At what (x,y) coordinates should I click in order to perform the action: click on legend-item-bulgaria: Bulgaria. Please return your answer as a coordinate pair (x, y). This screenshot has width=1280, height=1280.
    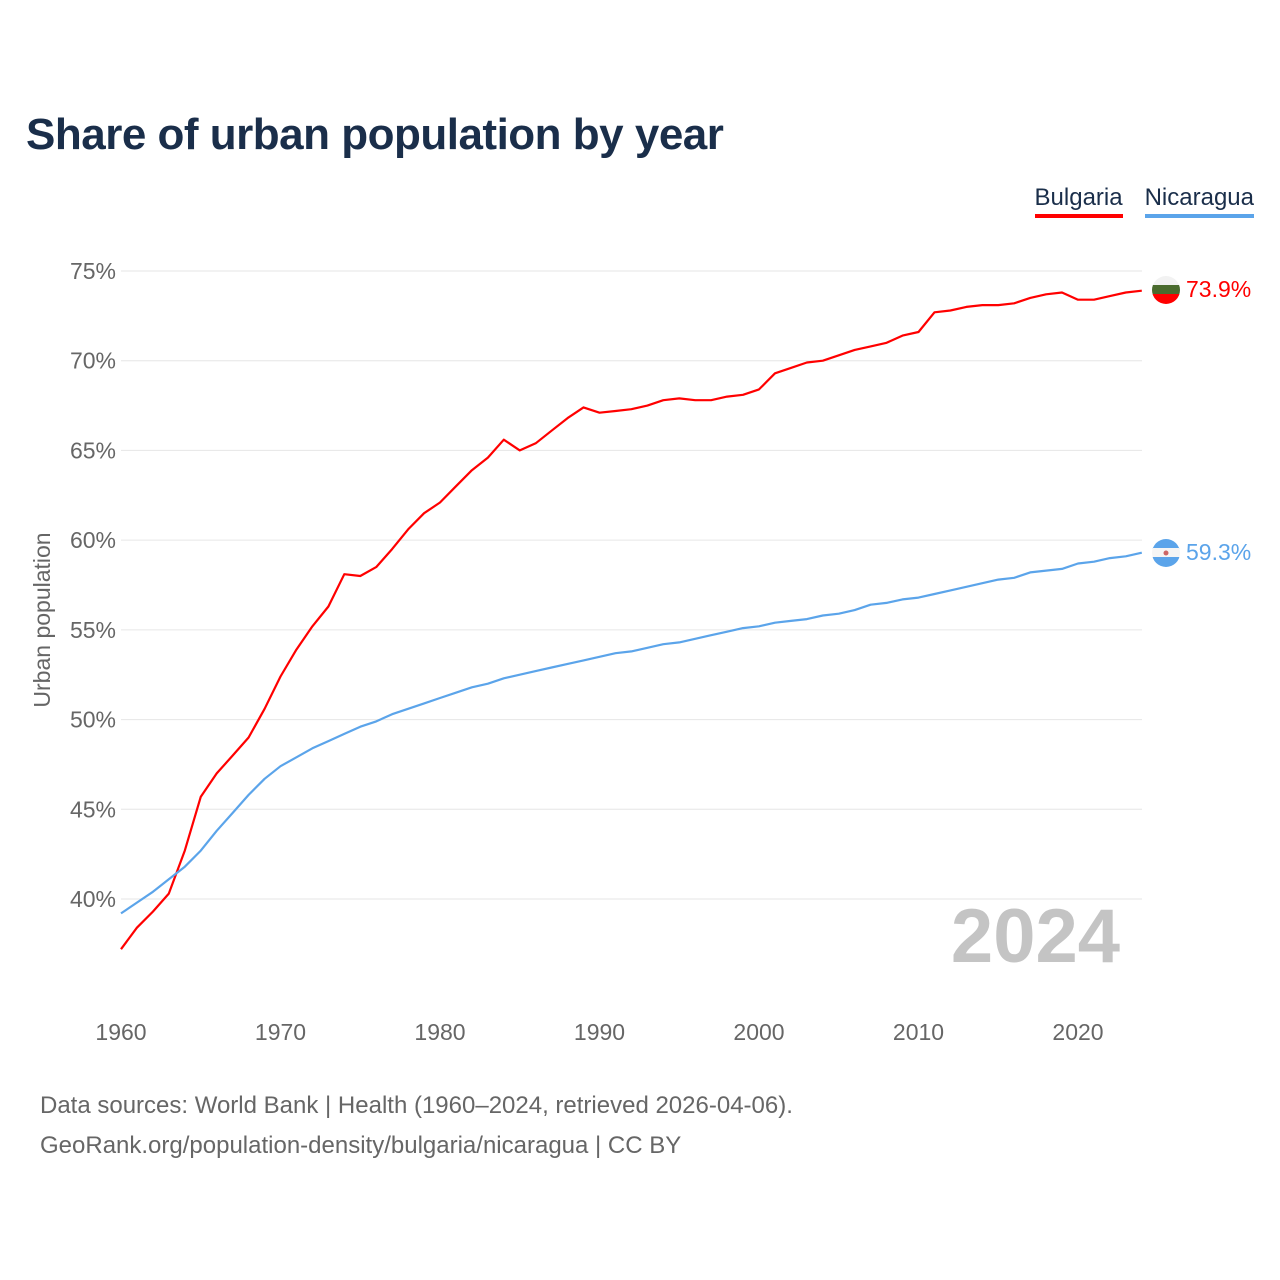
    Looking at the image, I should click on (1078, 201).